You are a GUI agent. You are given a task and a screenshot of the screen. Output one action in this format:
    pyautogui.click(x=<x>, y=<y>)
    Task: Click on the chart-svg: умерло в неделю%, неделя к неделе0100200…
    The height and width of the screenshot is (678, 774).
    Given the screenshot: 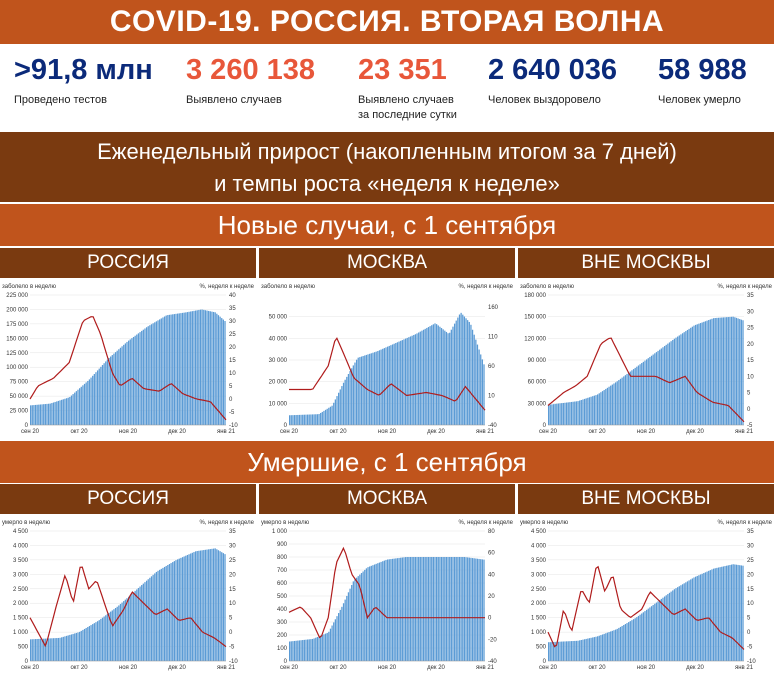 What is the action you would take?
    pyautogui.click(x=387, y=595)
    